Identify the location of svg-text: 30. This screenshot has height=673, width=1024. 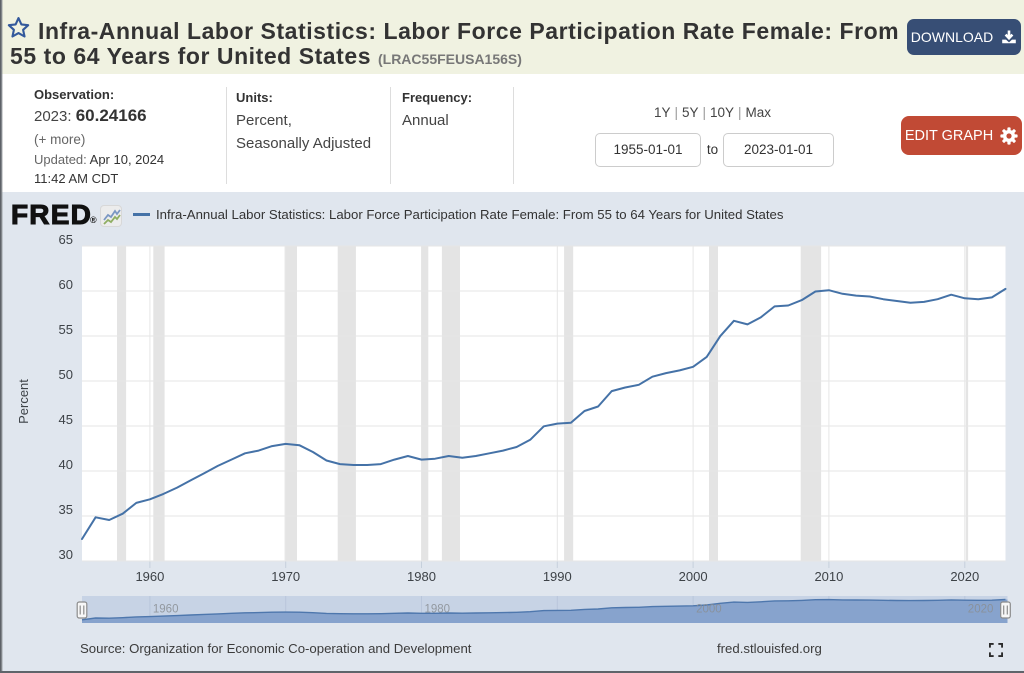
(66, 554).